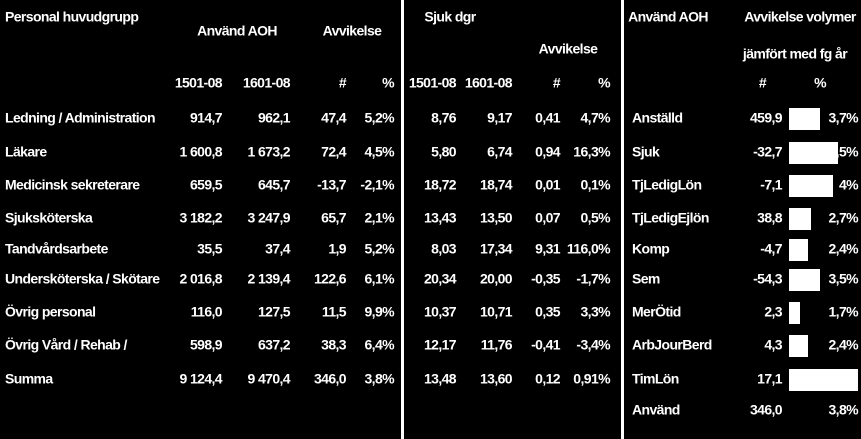 This screenshot has height=439, width=861. What do you see at coordinates (200, 152) in the screenshot?
I see `cell: 1 600,8` at bounding box center [200, 152].